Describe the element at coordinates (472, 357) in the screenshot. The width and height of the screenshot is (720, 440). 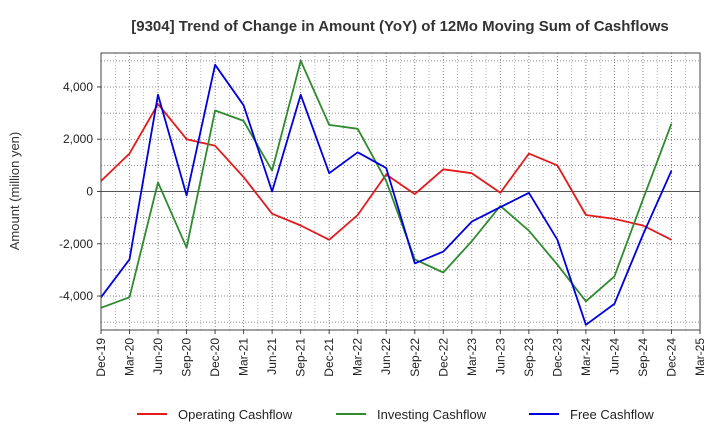
I see `x-tick-label: Mar-23` at that location.